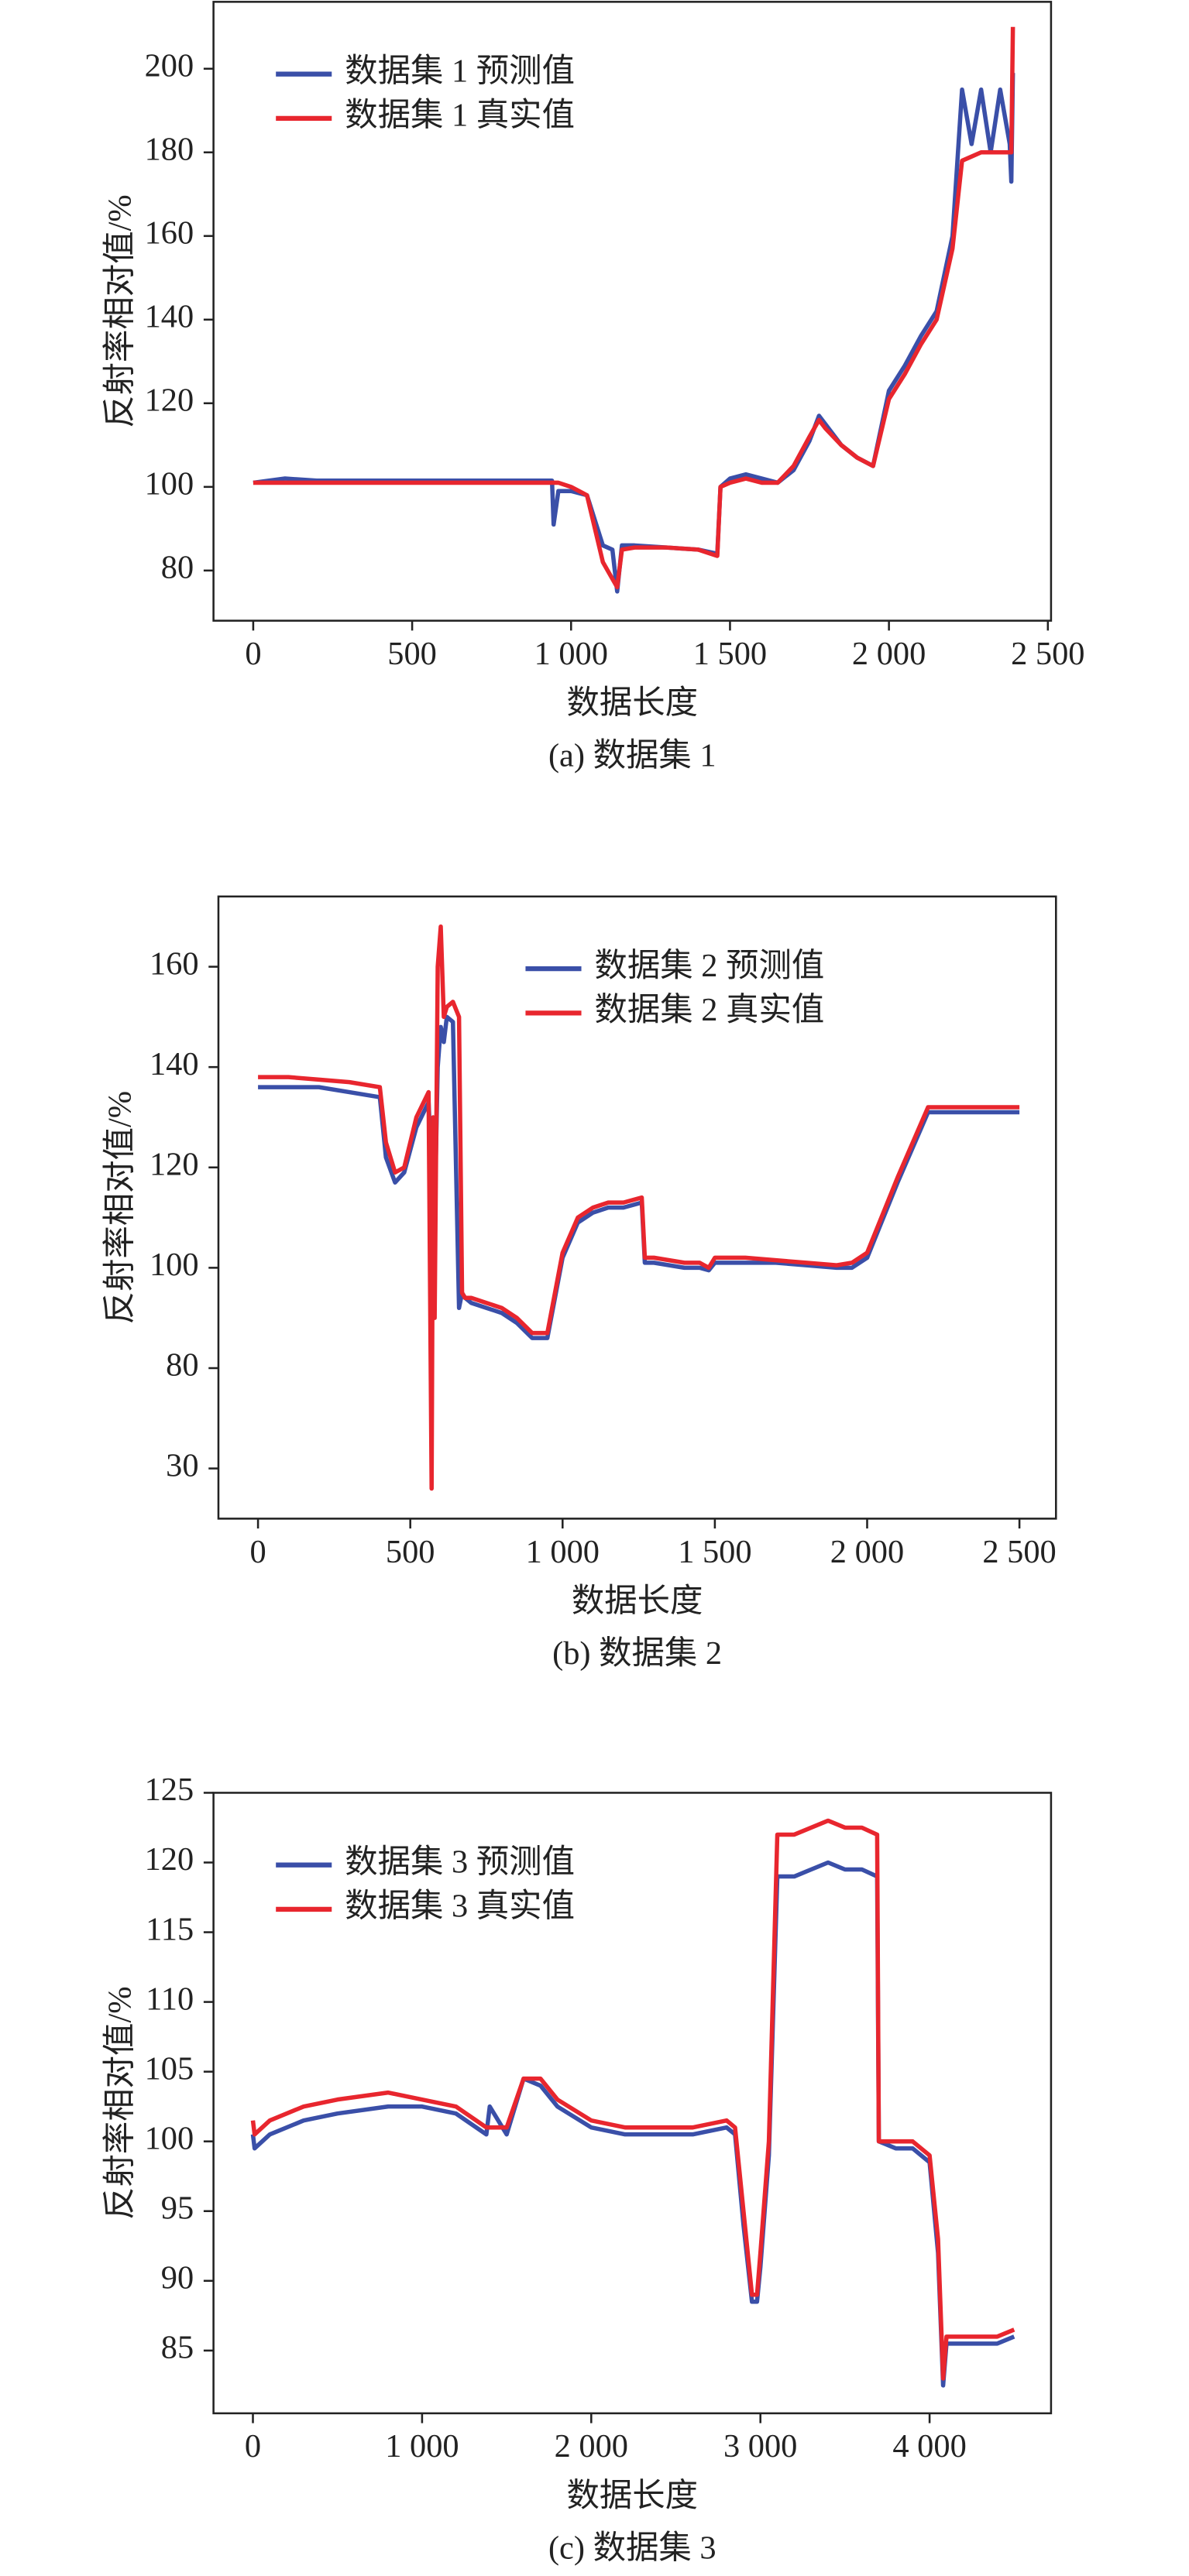 Image resolution: width=1189 pixels, height=2576 pixels. I want to click on legend-label: 数据集 2 预测值, so click(709, 966).